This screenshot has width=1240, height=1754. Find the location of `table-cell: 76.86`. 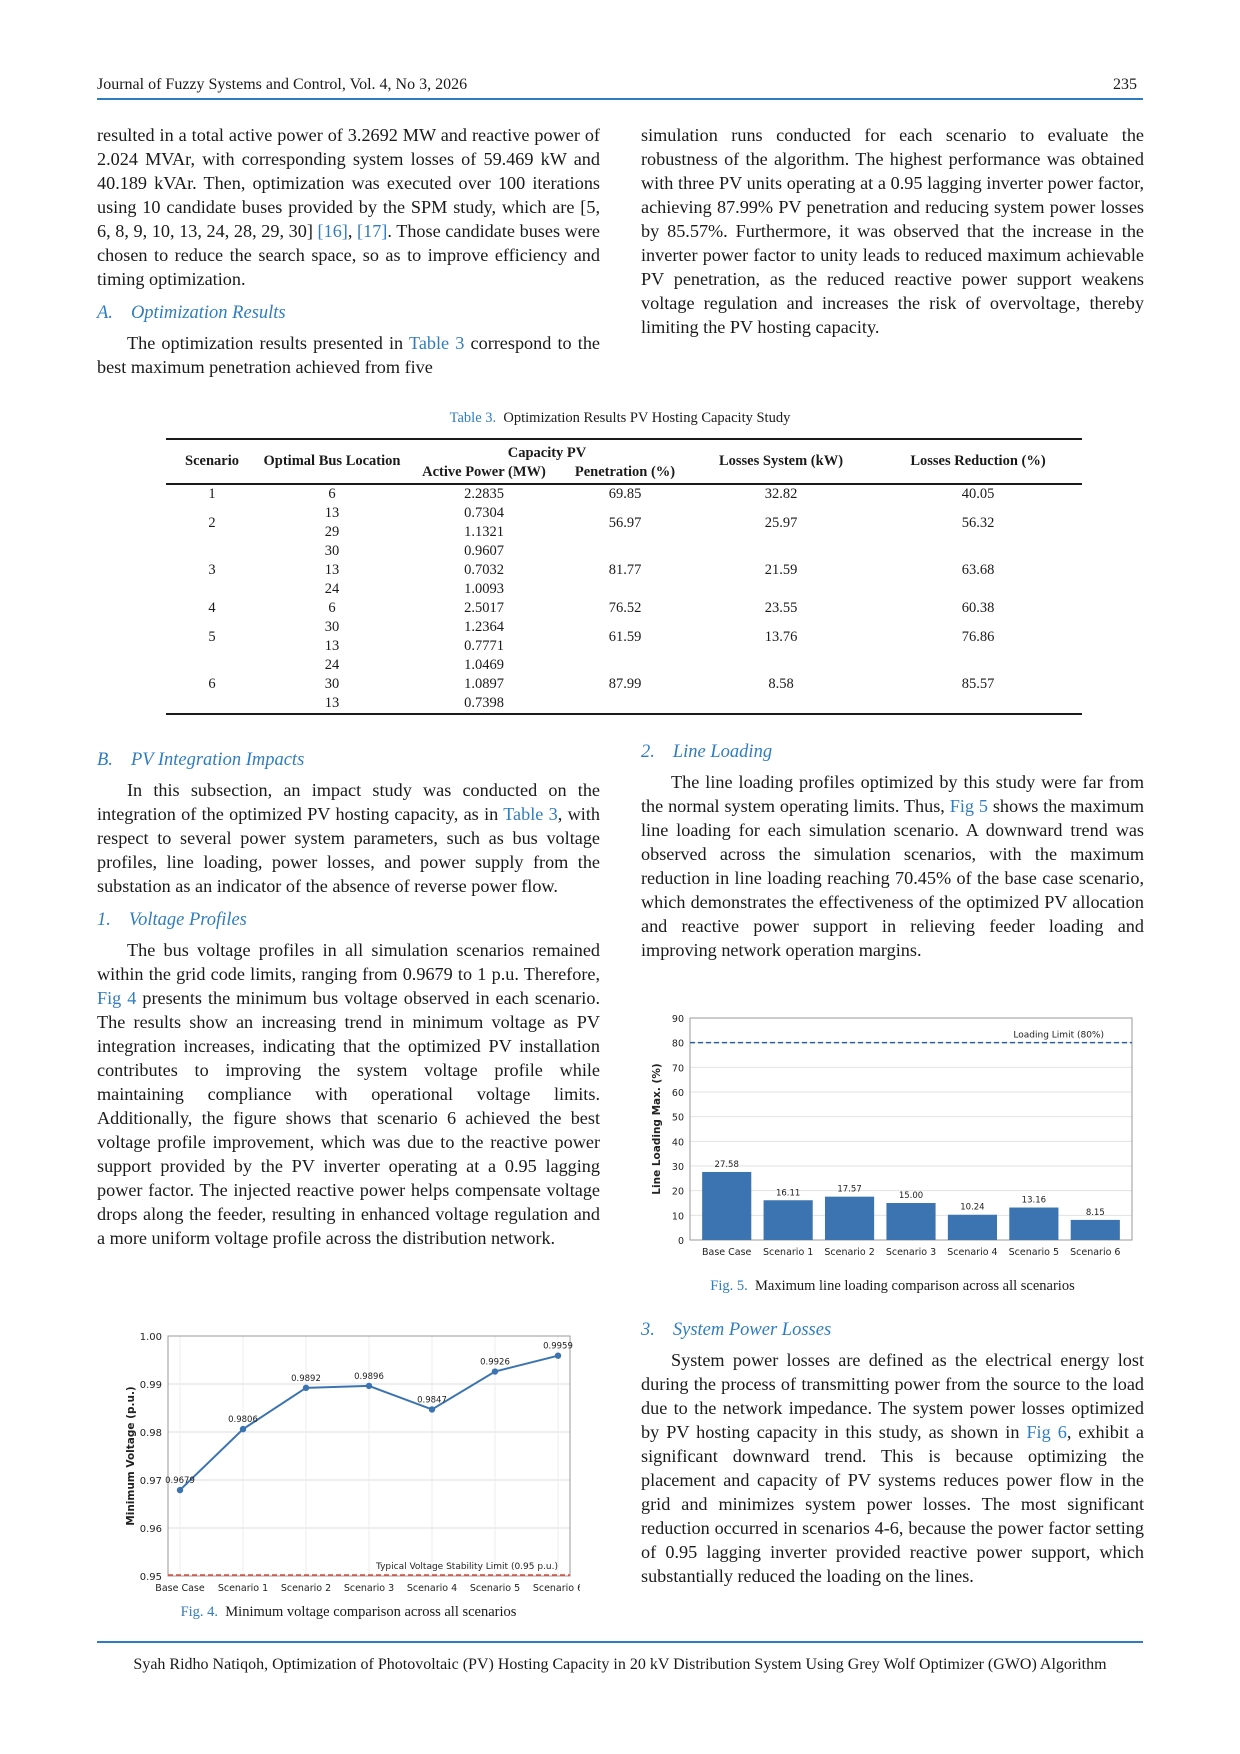

table-cell: 76.86 is located at coordinates (978, 636).